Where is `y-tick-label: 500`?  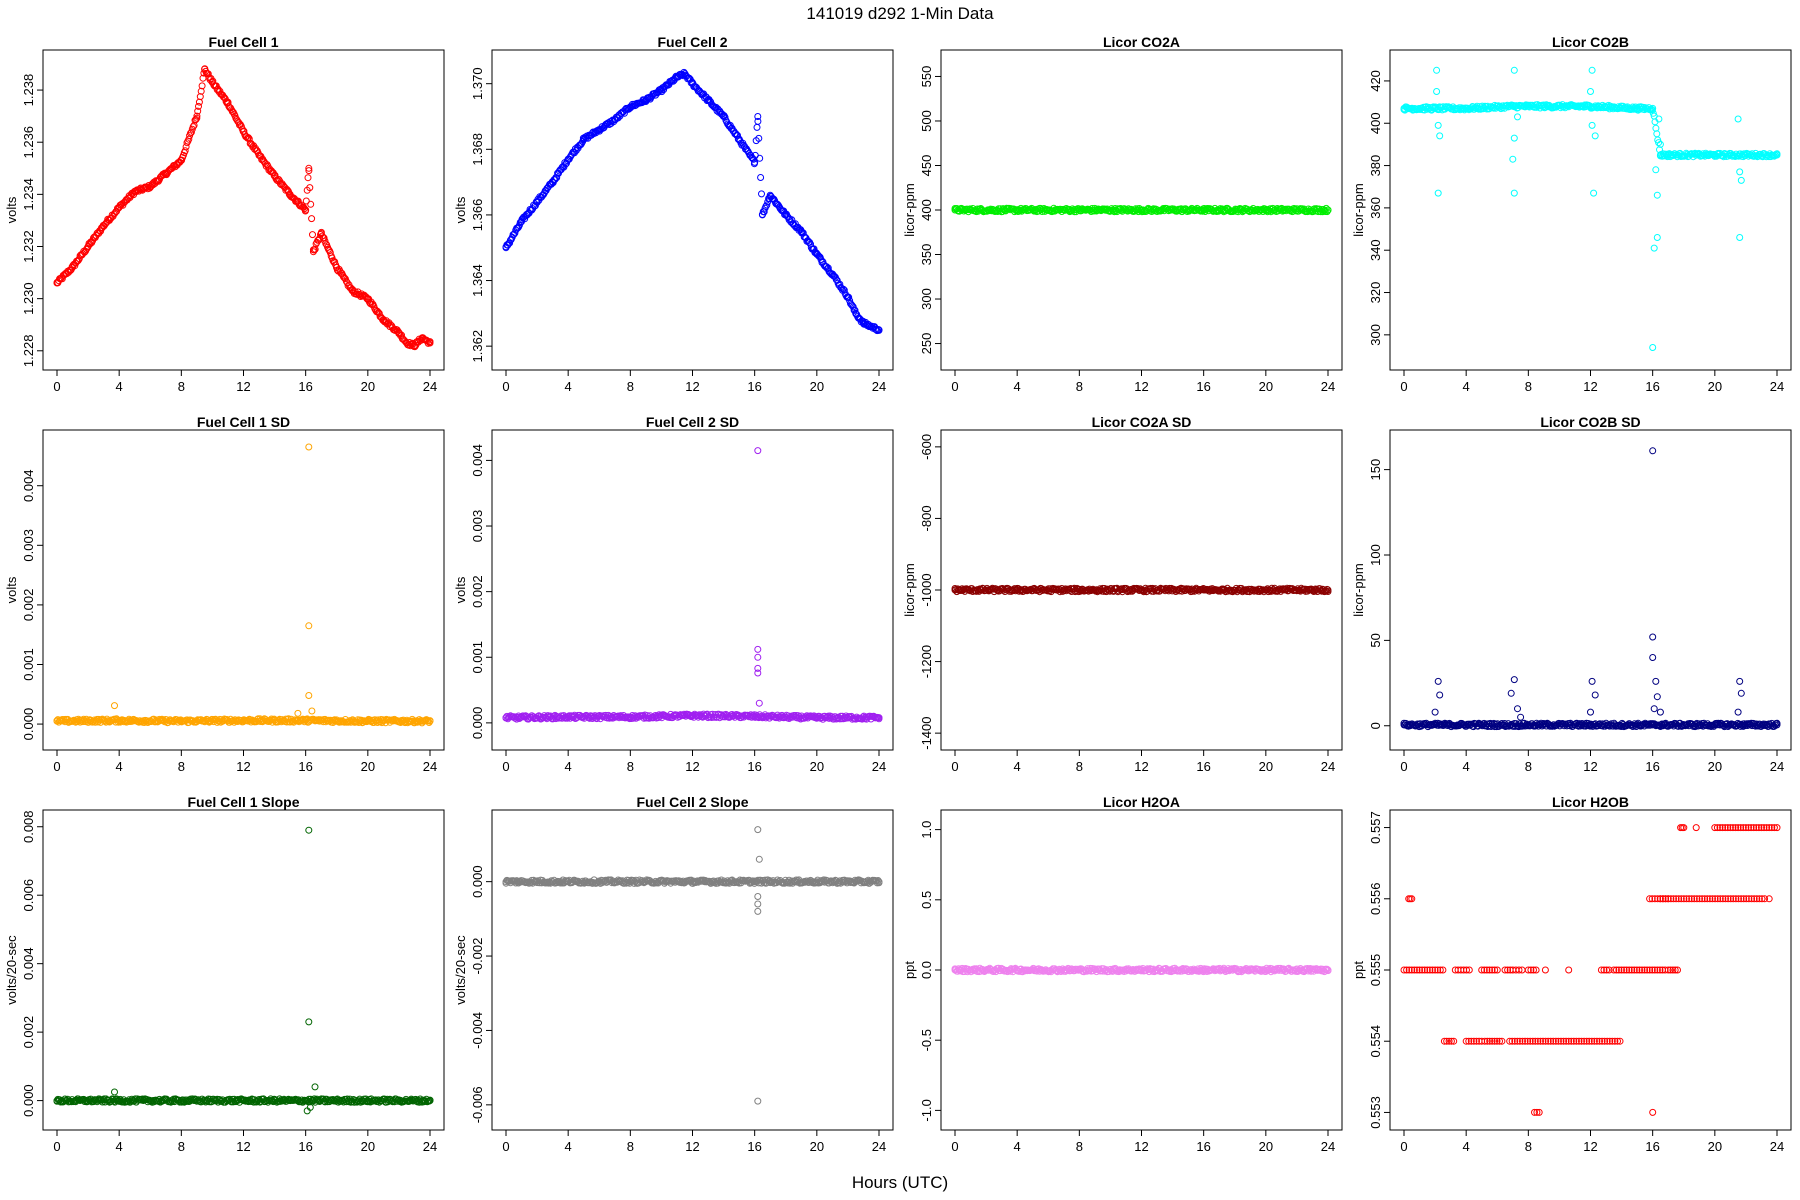
y-tick-label: 500 is located at coordinates (926, 121).